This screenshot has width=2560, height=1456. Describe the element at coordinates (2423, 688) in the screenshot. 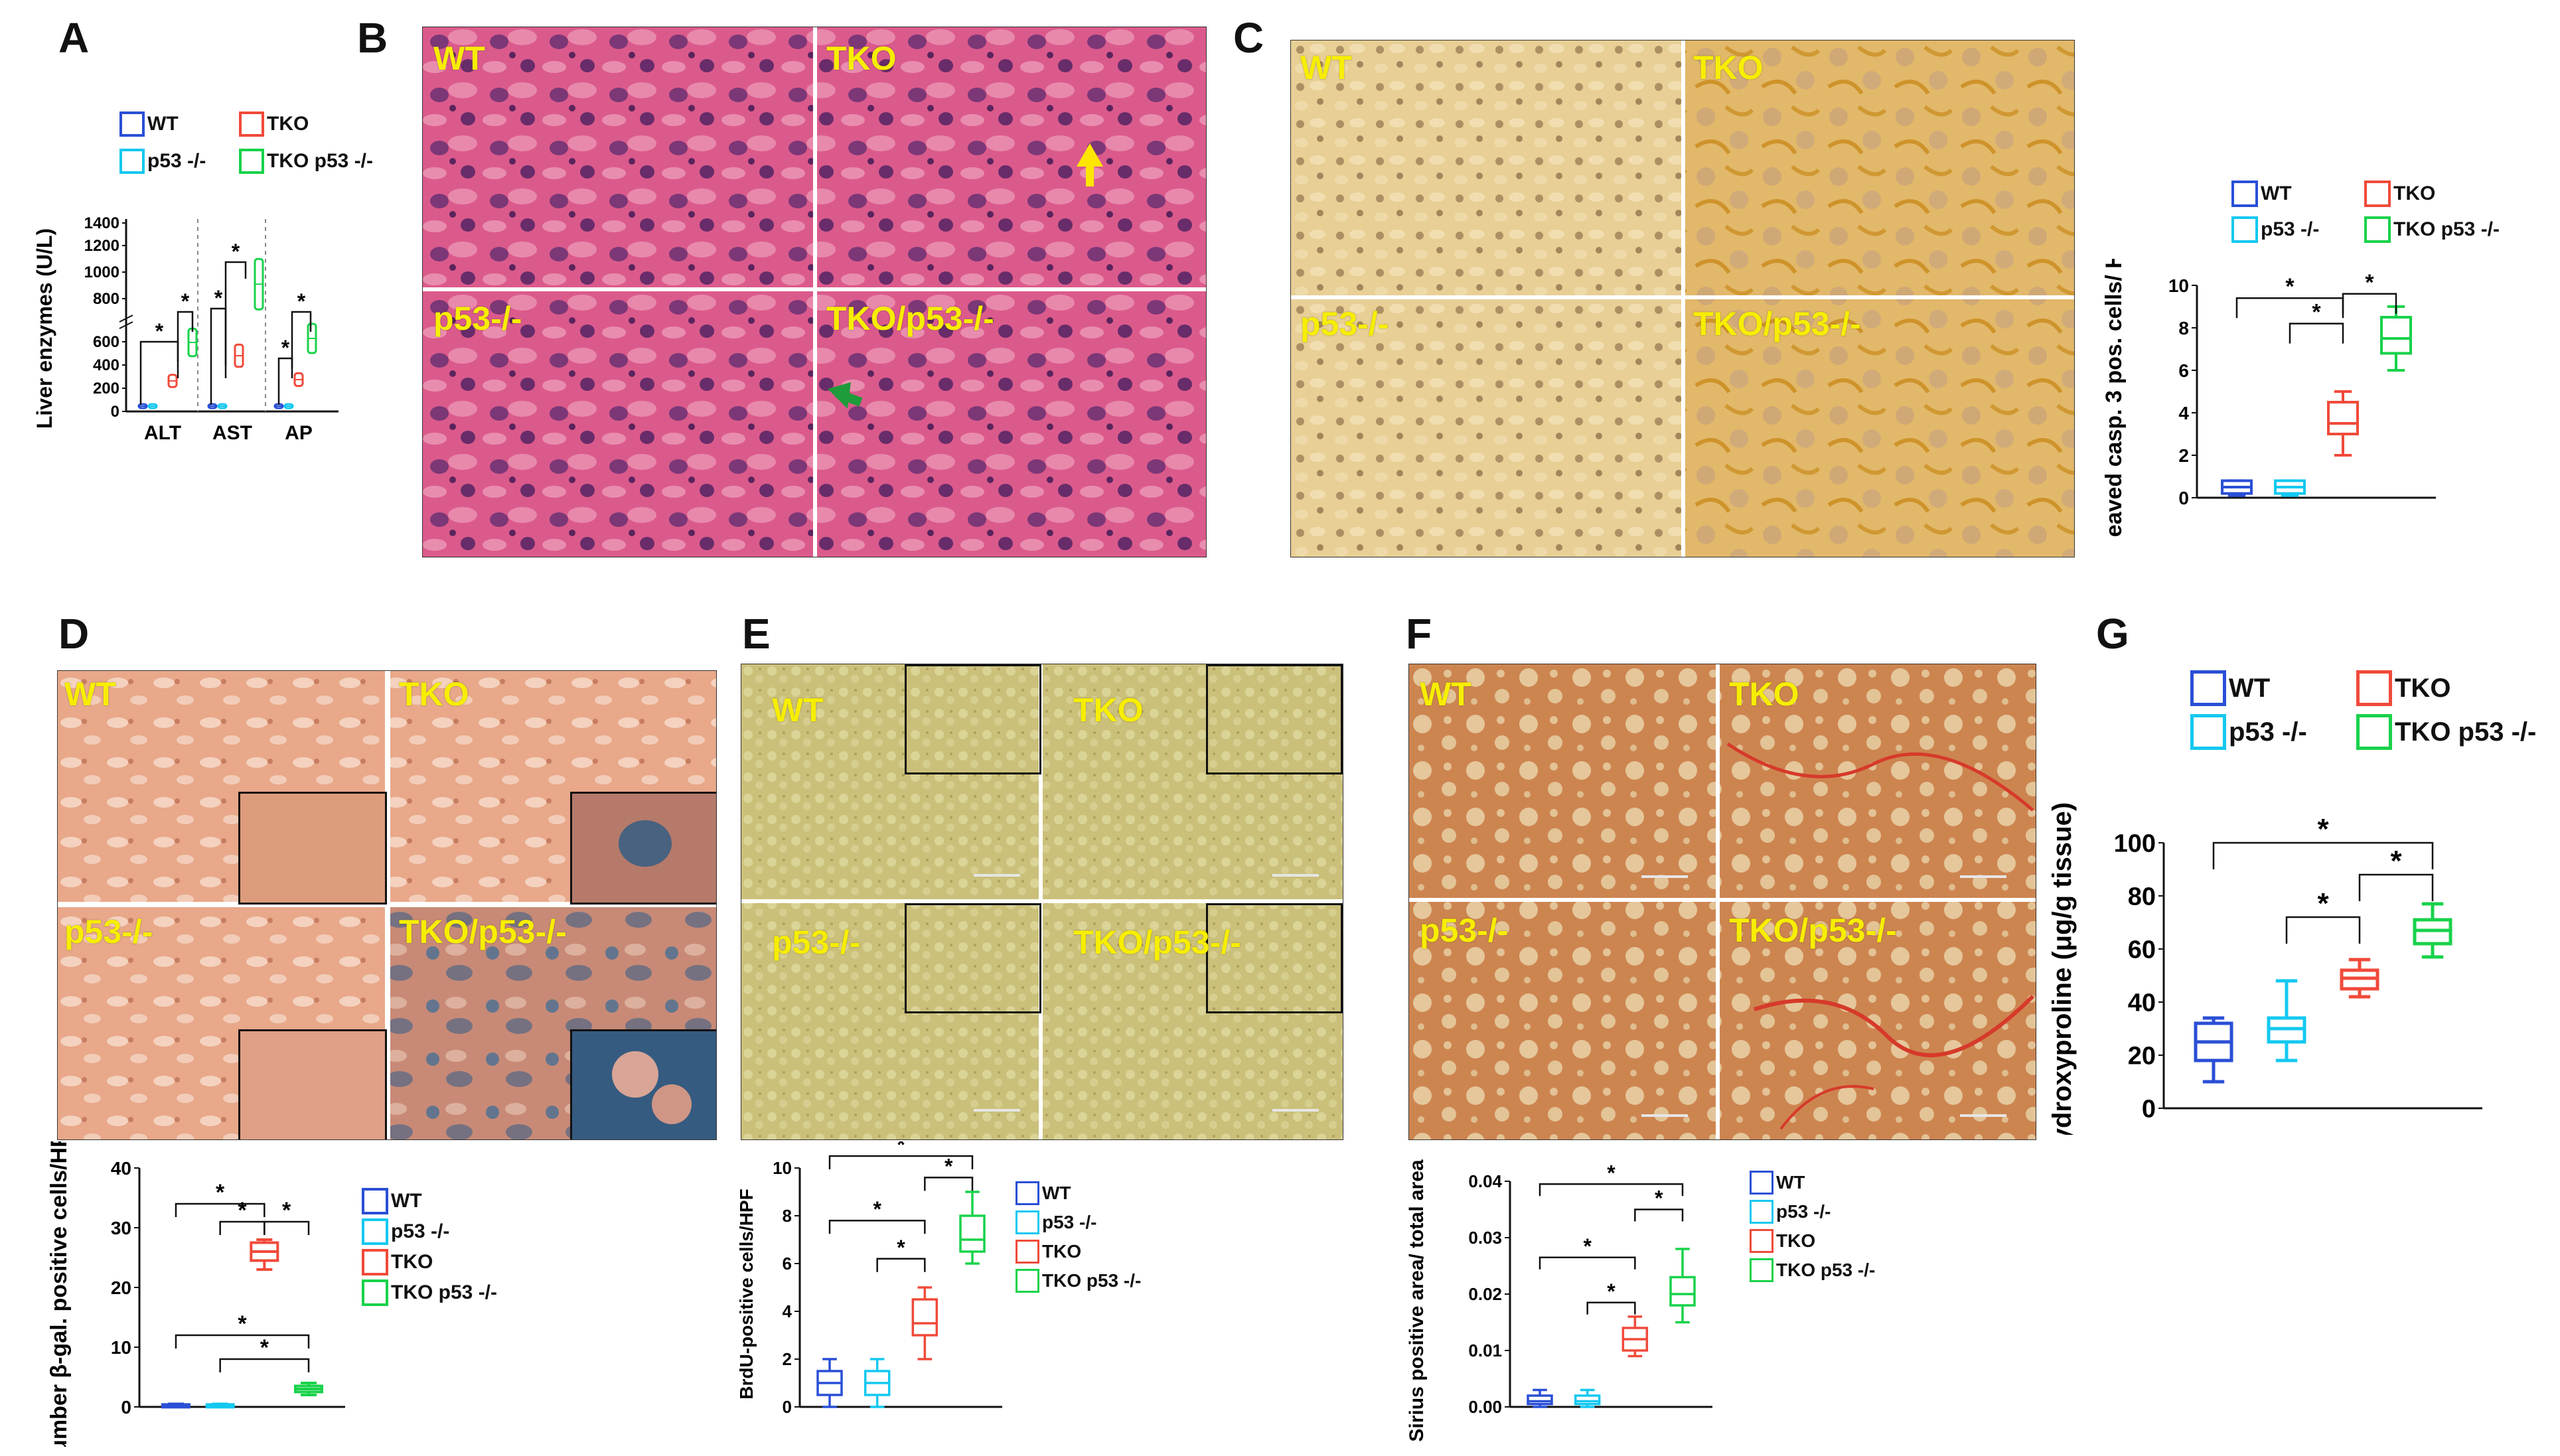

I see `legend-g-1: TKO` at that location.